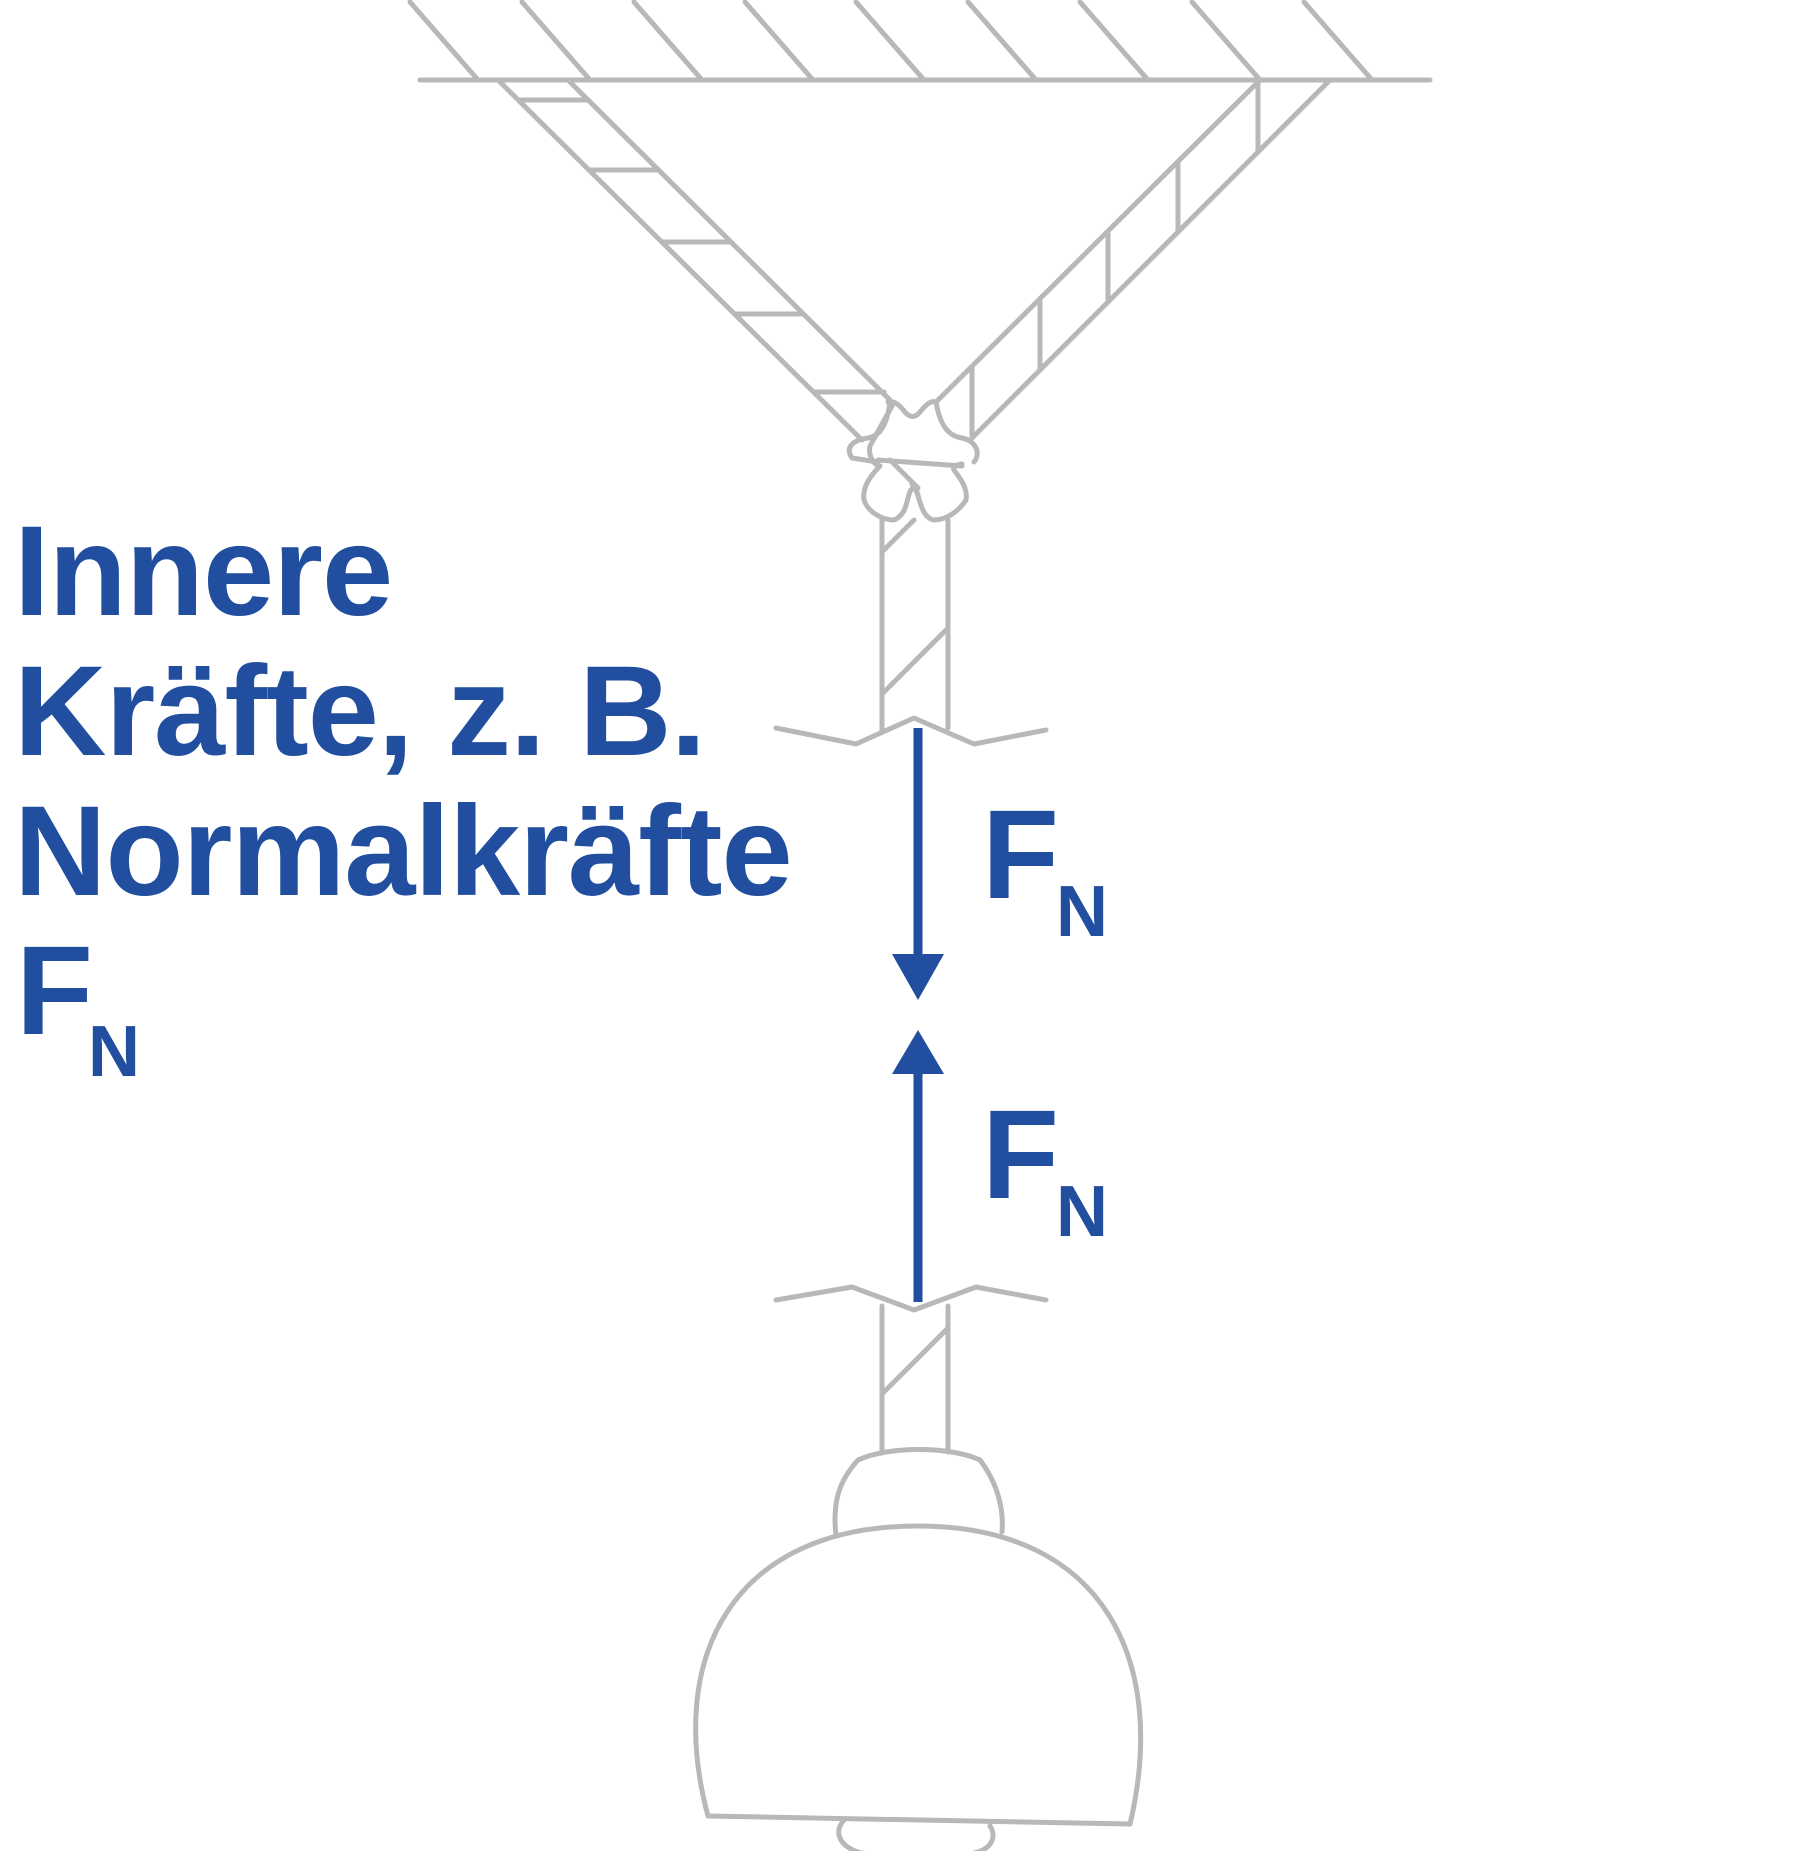 This screenshot has height=1851, width=1818. What do you see at coordinates (911, 731) in the screenshot?
I see `upper-cut-line` at bounding box center [911, 731].